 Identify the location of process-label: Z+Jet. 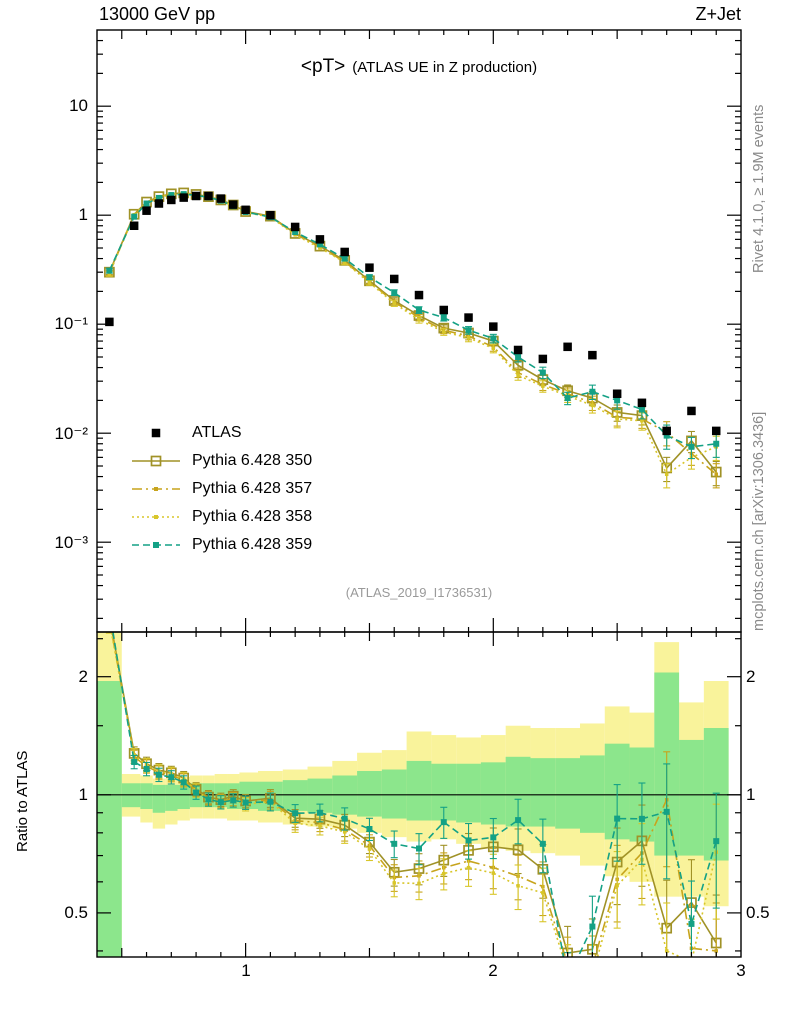
(718, 14).